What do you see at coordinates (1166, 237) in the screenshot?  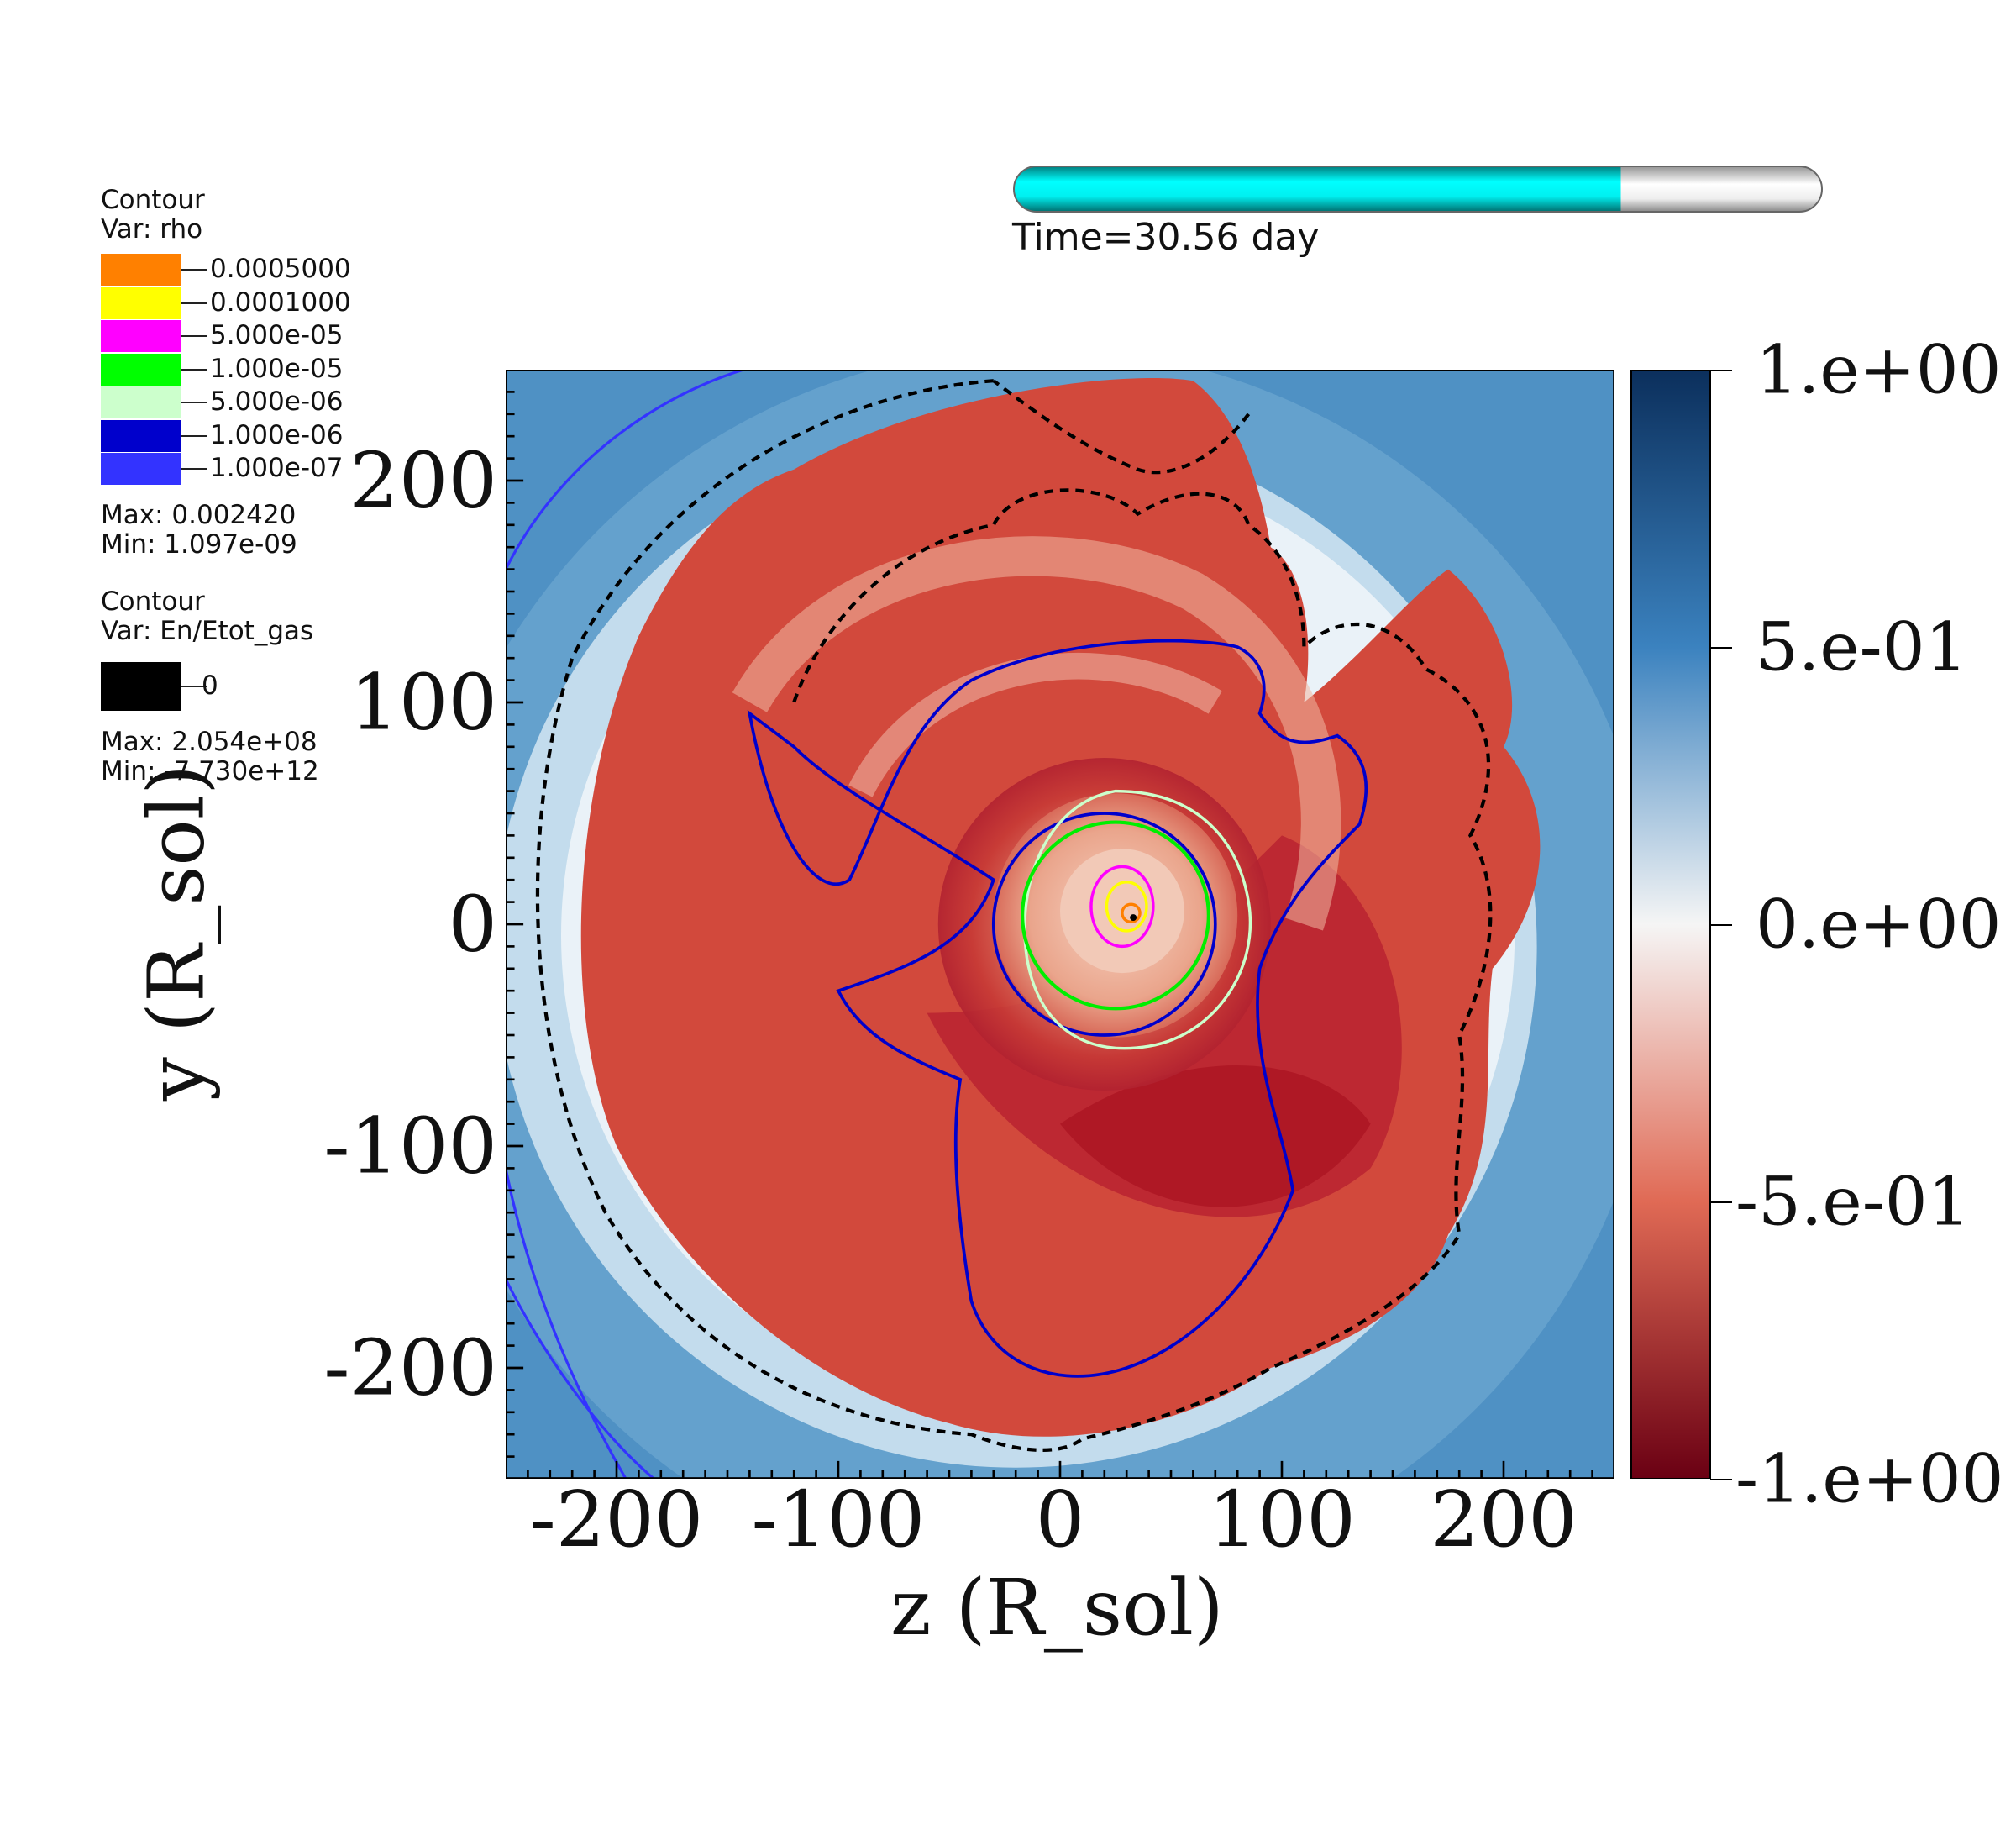 I see `time-label: Time=30.56 day` at bounding box center [1166, 237].